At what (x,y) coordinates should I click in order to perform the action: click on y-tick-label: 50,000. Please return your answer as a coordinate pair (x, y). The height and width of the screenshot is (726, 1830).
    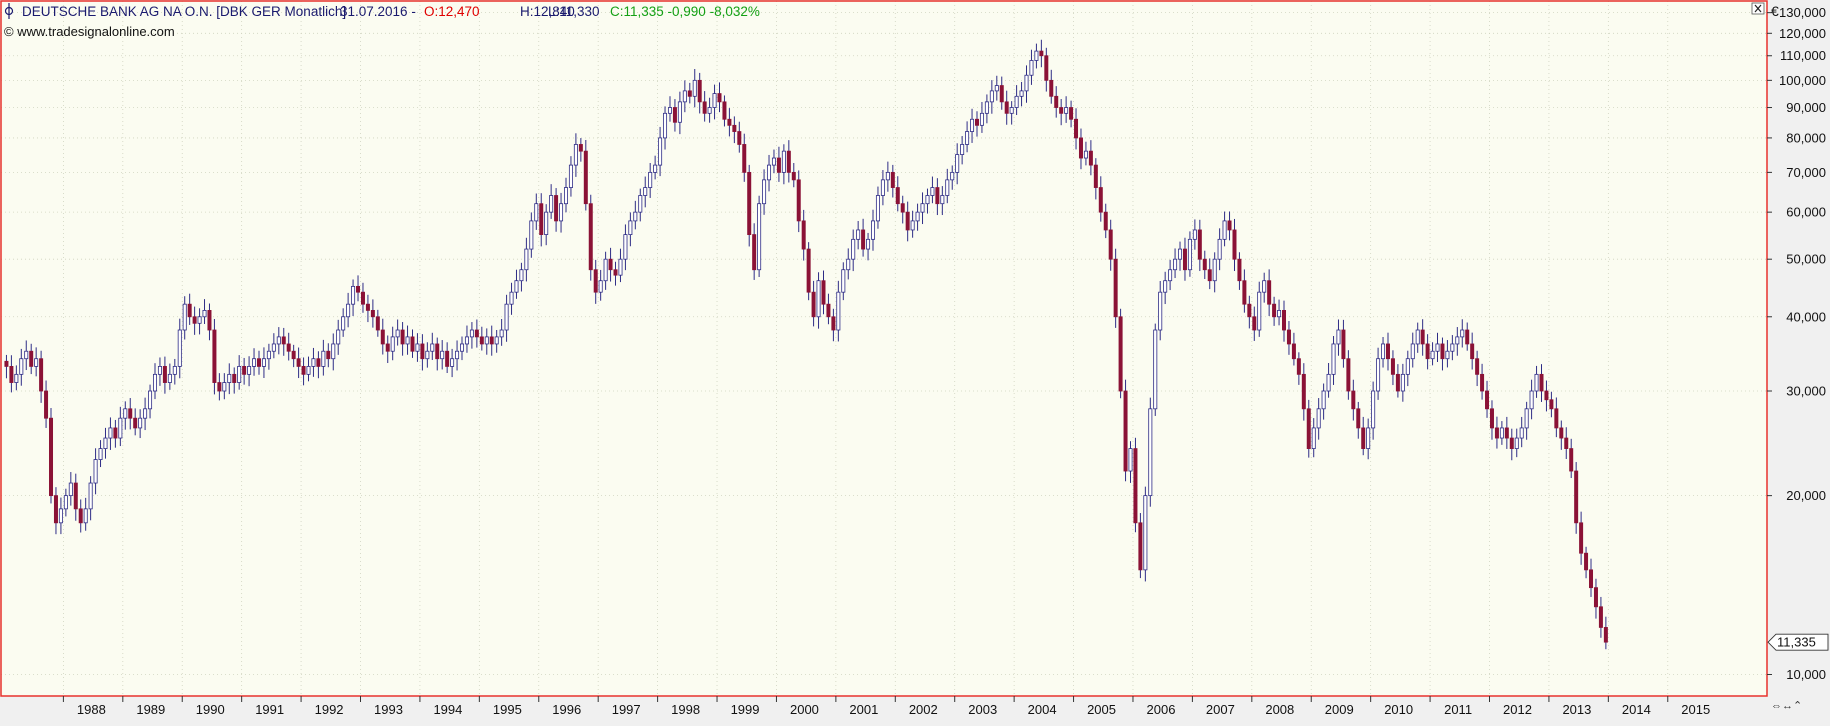
    Looking at the image, I should click on (1806, 259).